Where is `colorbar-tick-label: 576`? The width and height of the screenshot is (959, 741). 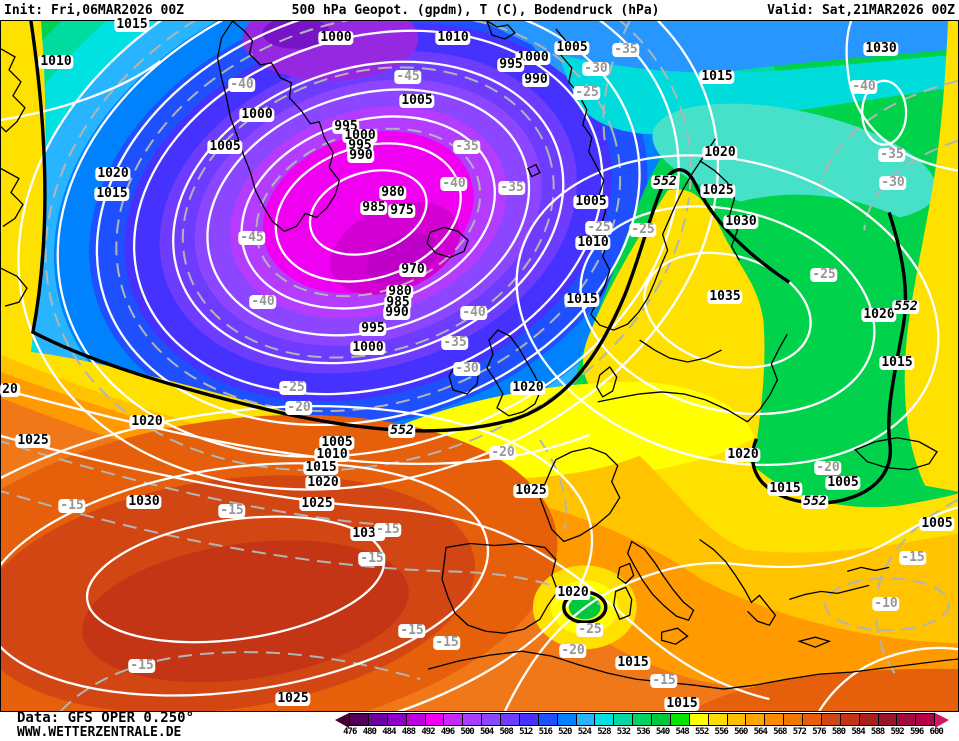
colorbar-tick-label: 576 is located at coordinates (819, 732).